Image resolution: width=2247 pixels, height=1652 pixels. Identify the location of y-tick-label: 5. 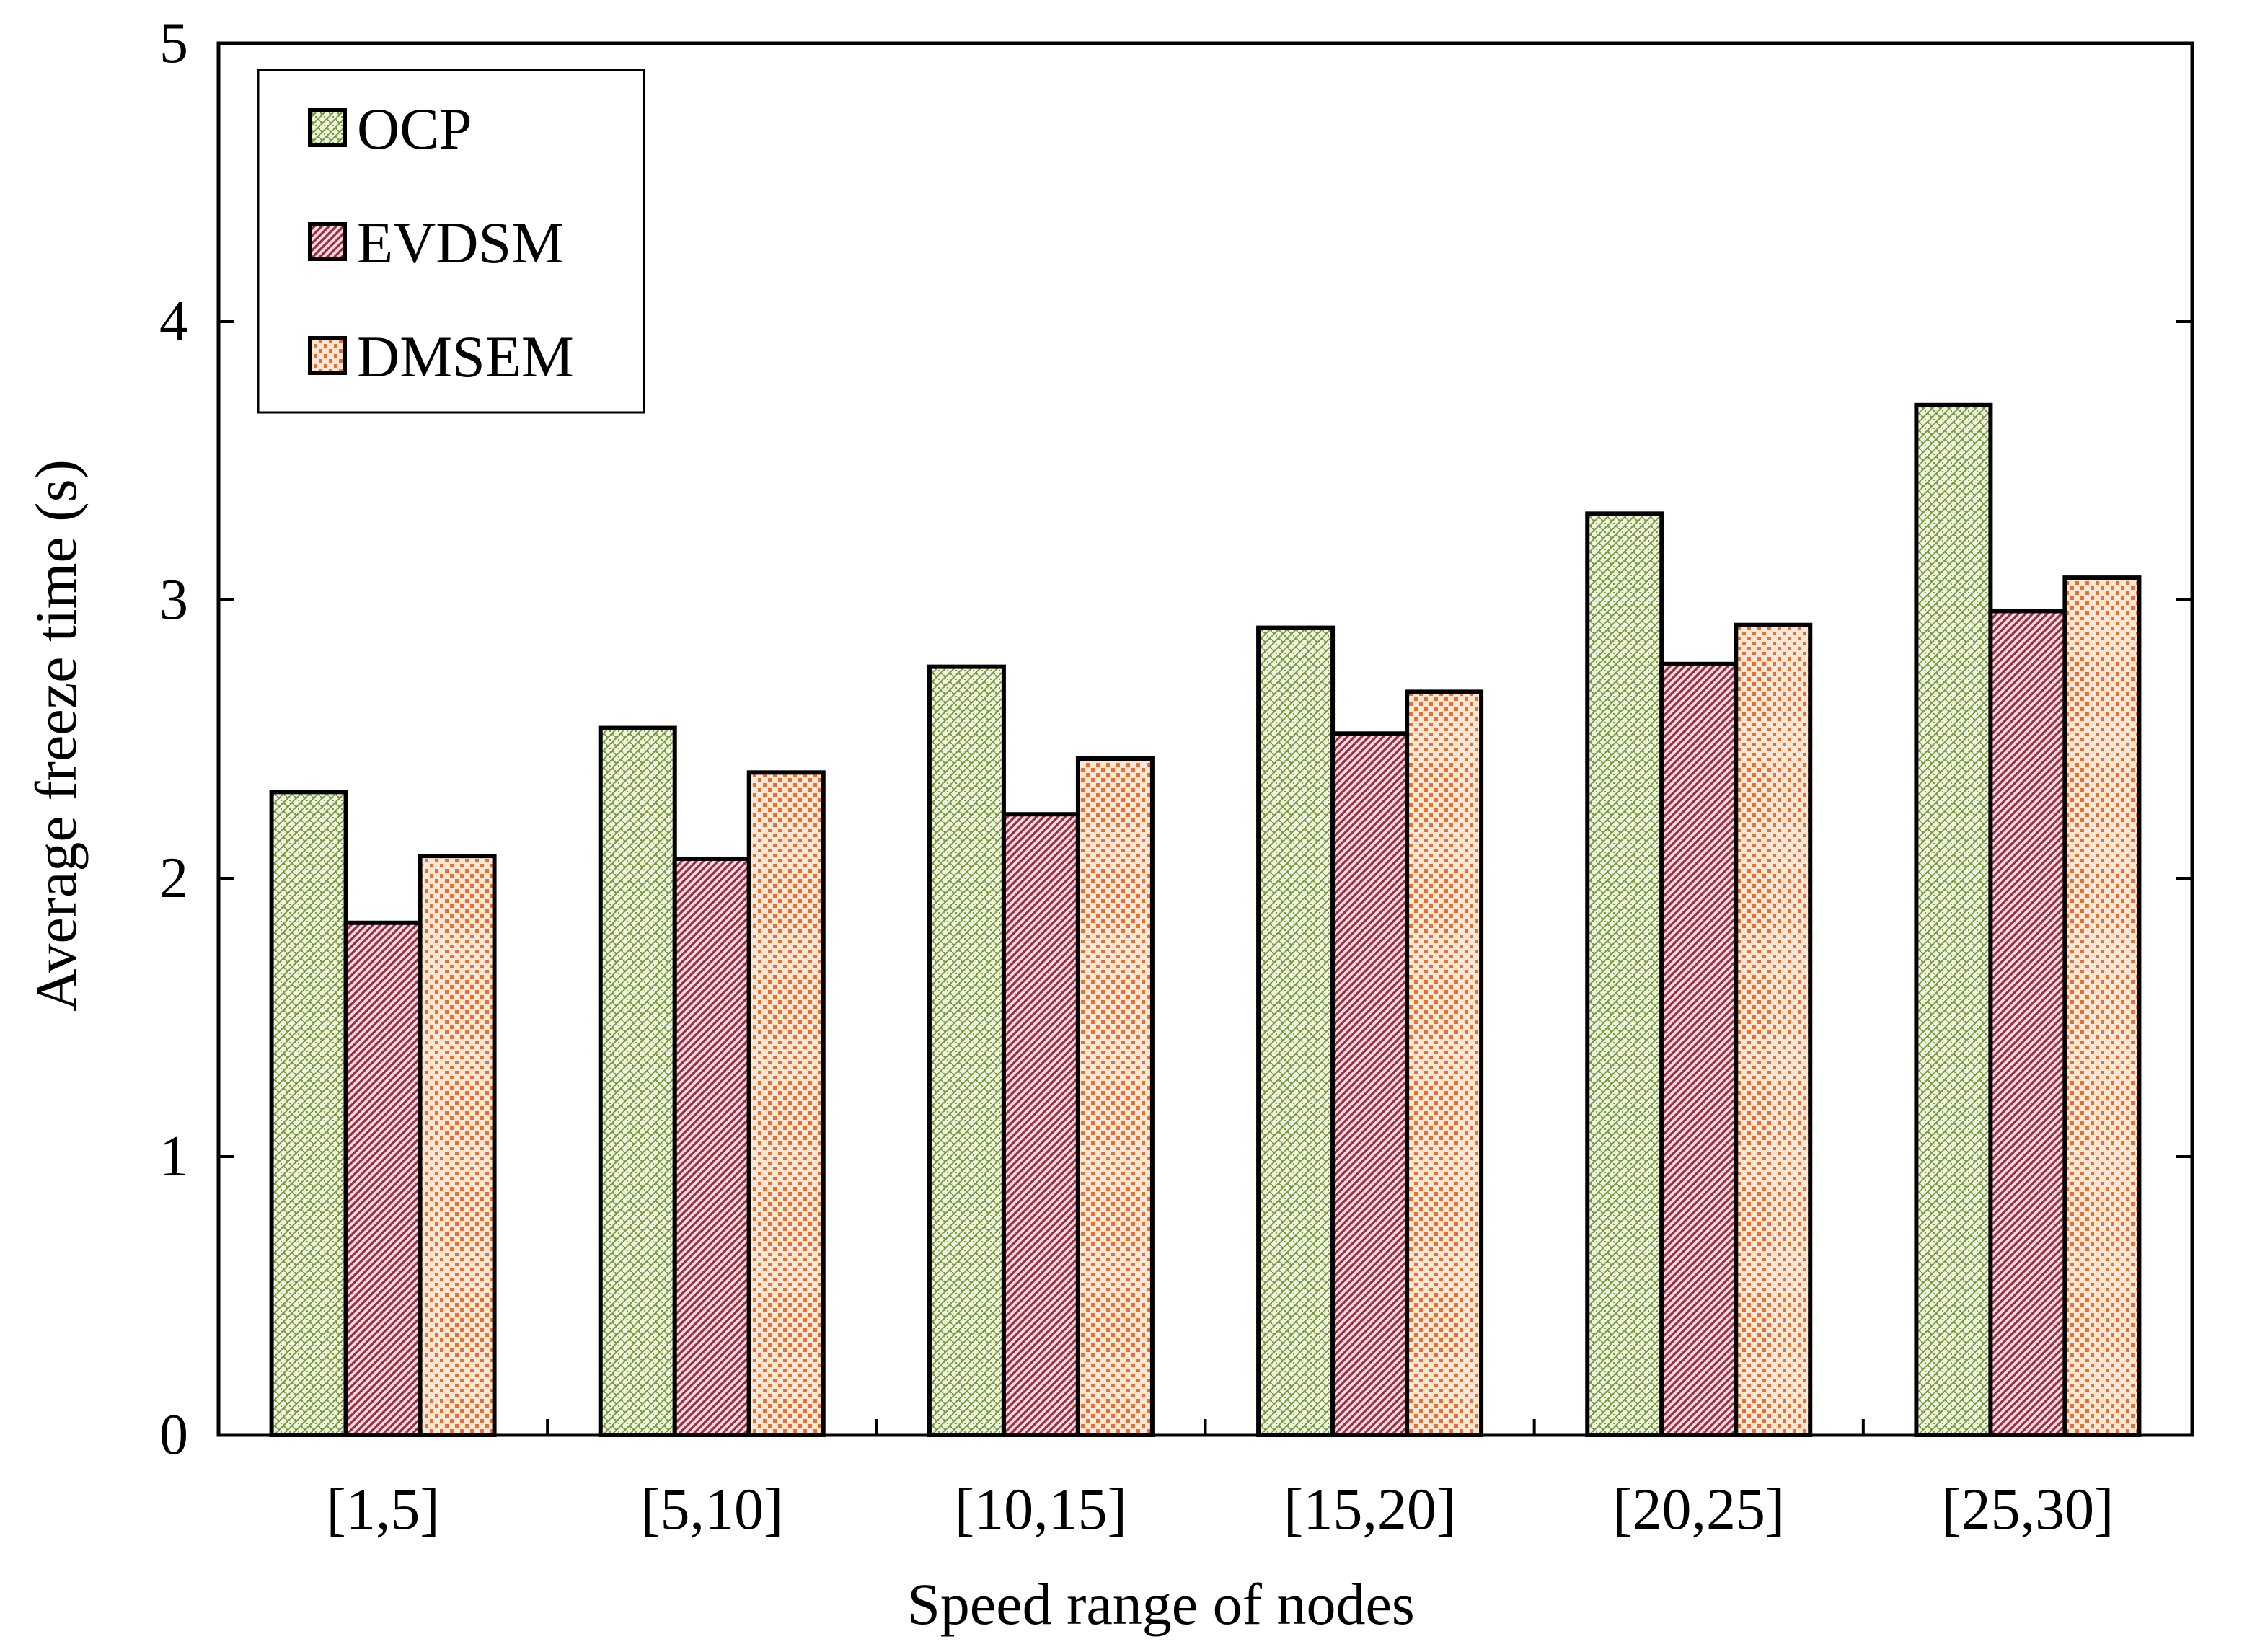
(173, 43).